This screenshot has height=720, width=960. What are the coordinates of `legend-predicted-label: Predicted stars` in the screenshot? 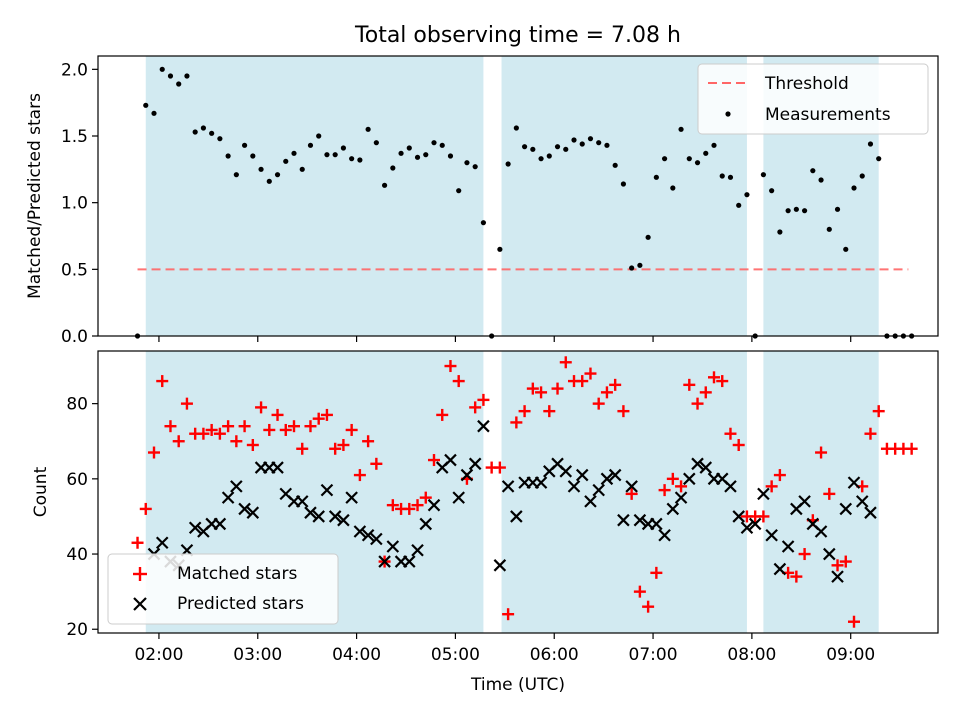 It's located at (240, 604).